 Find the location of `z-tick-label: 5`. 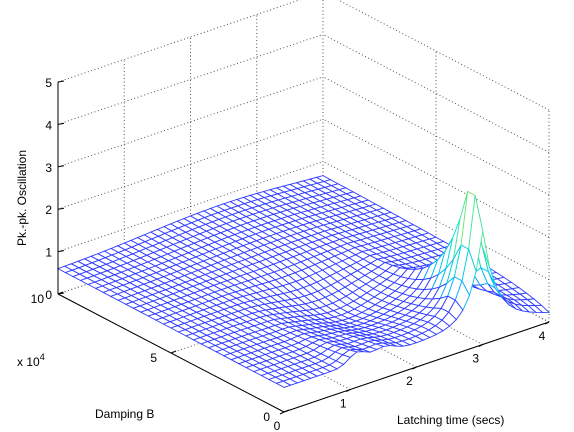

z-tick-label: 5 is located at coordinates (48, 83).